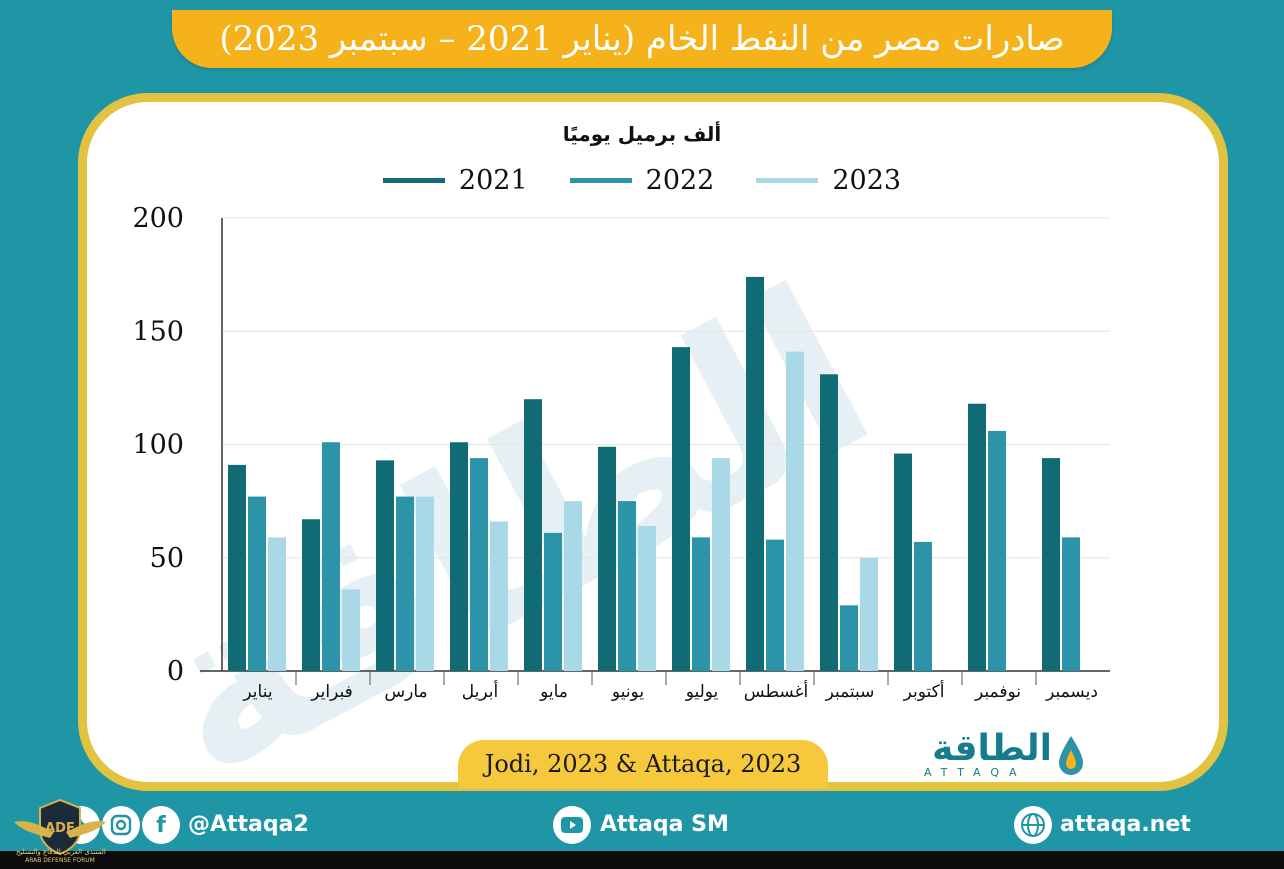 The width and height of the screenshot is (1284, 869). I want to click on x-tick-label-6: يونيو, so click(627, 692).